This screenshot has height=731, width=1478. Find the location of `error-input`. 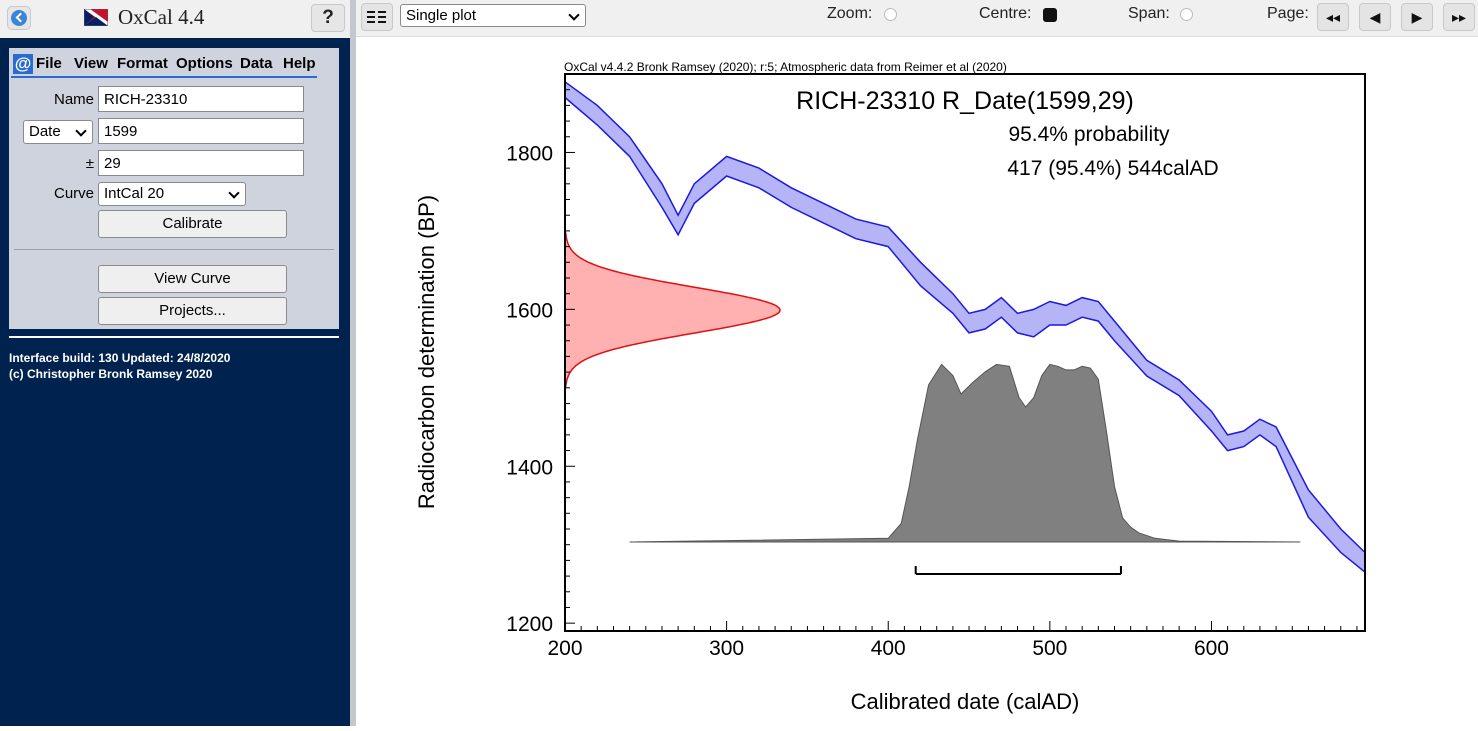

error-input is located at coordinates (201, 163).